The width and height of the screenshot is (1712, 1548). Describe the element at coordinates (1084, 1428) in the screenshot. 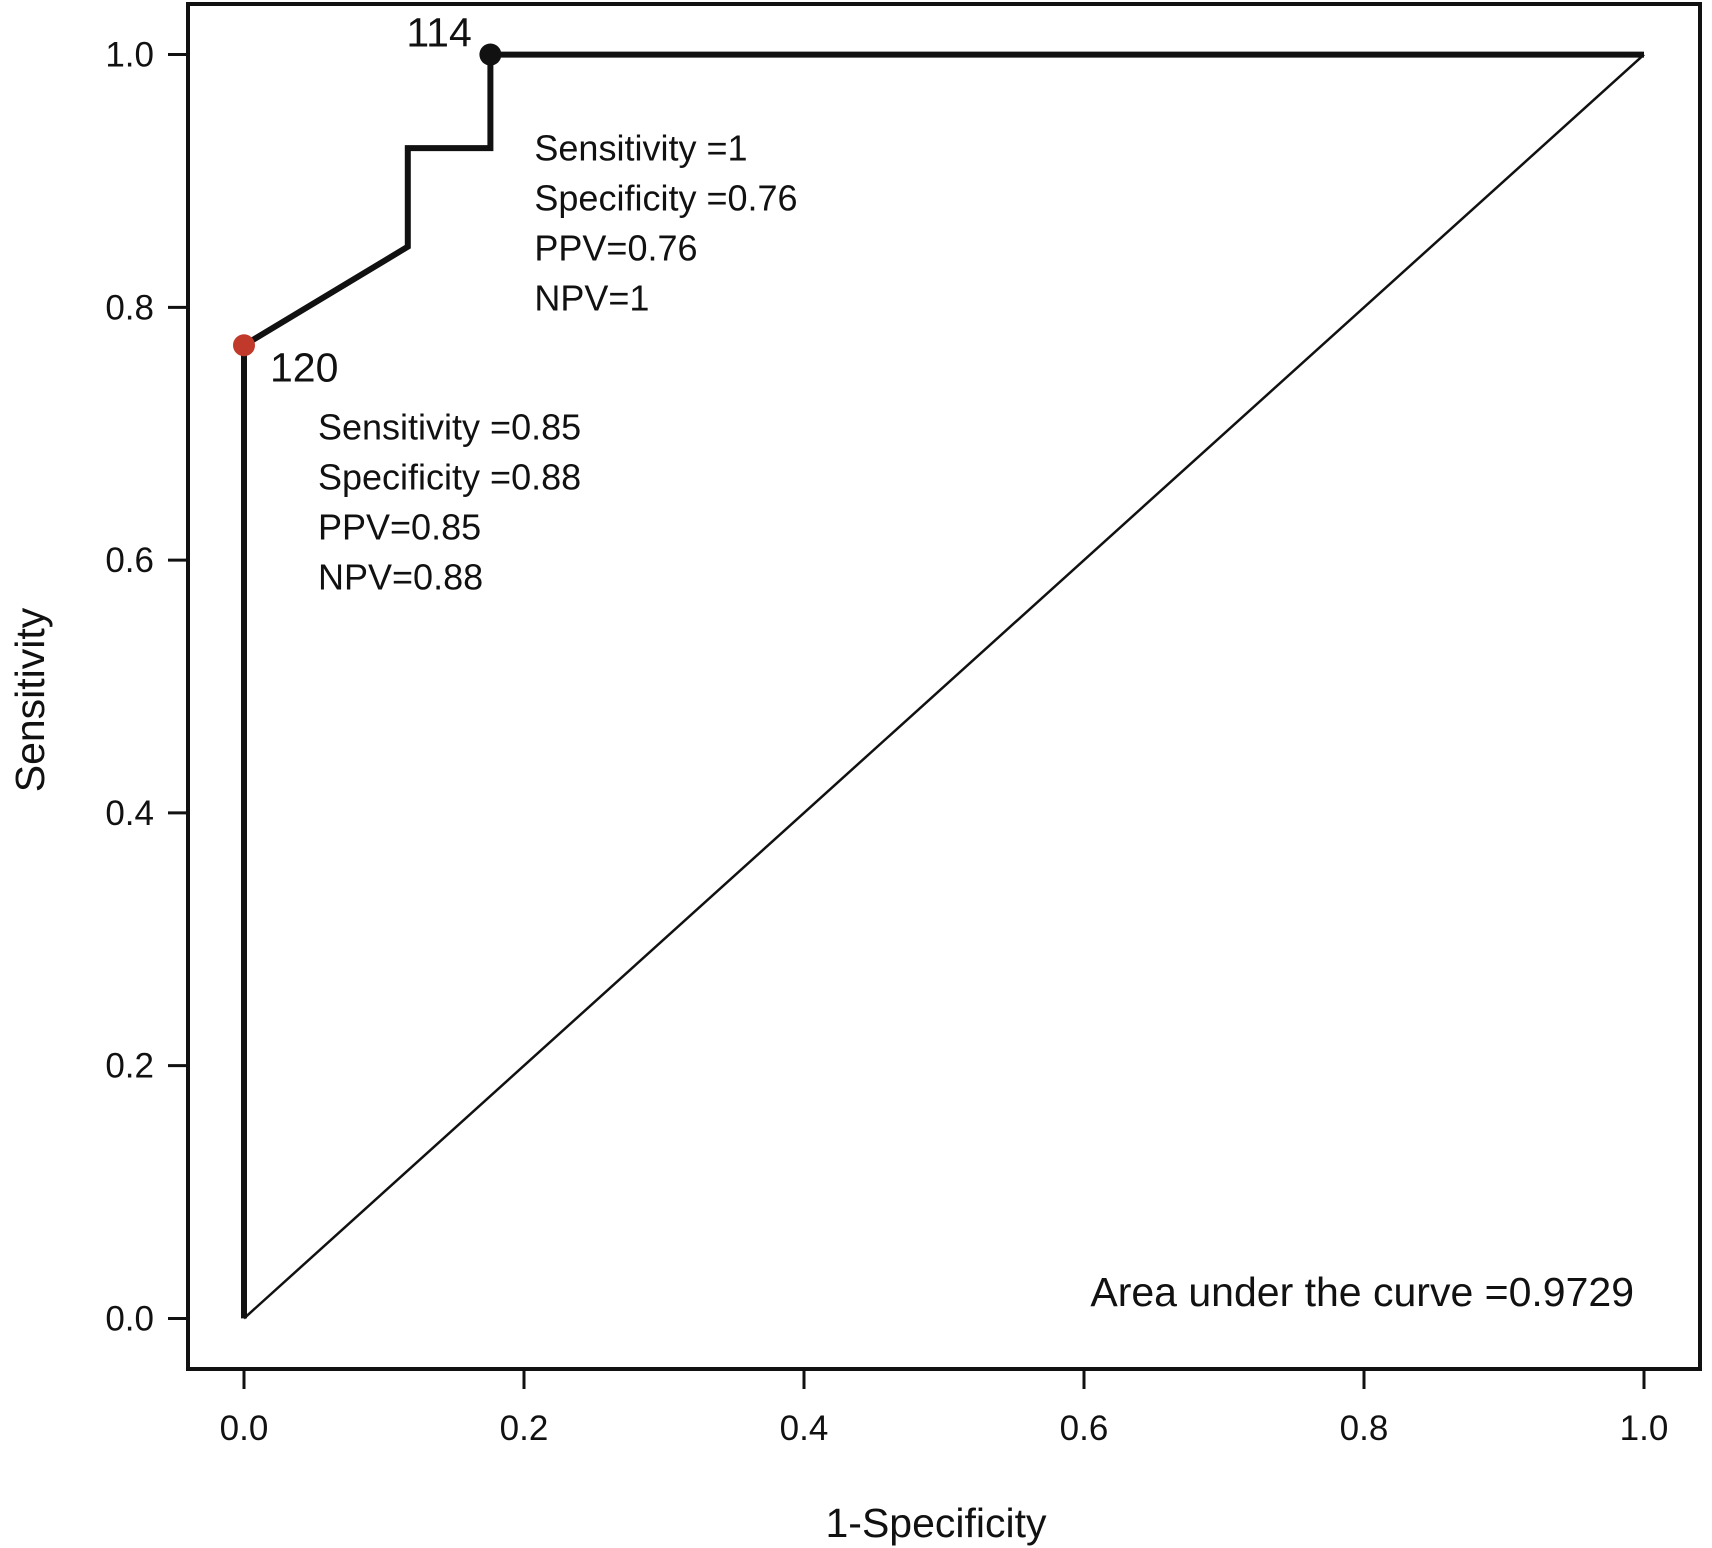

I see `x-tick-label: 0.6` at that location.